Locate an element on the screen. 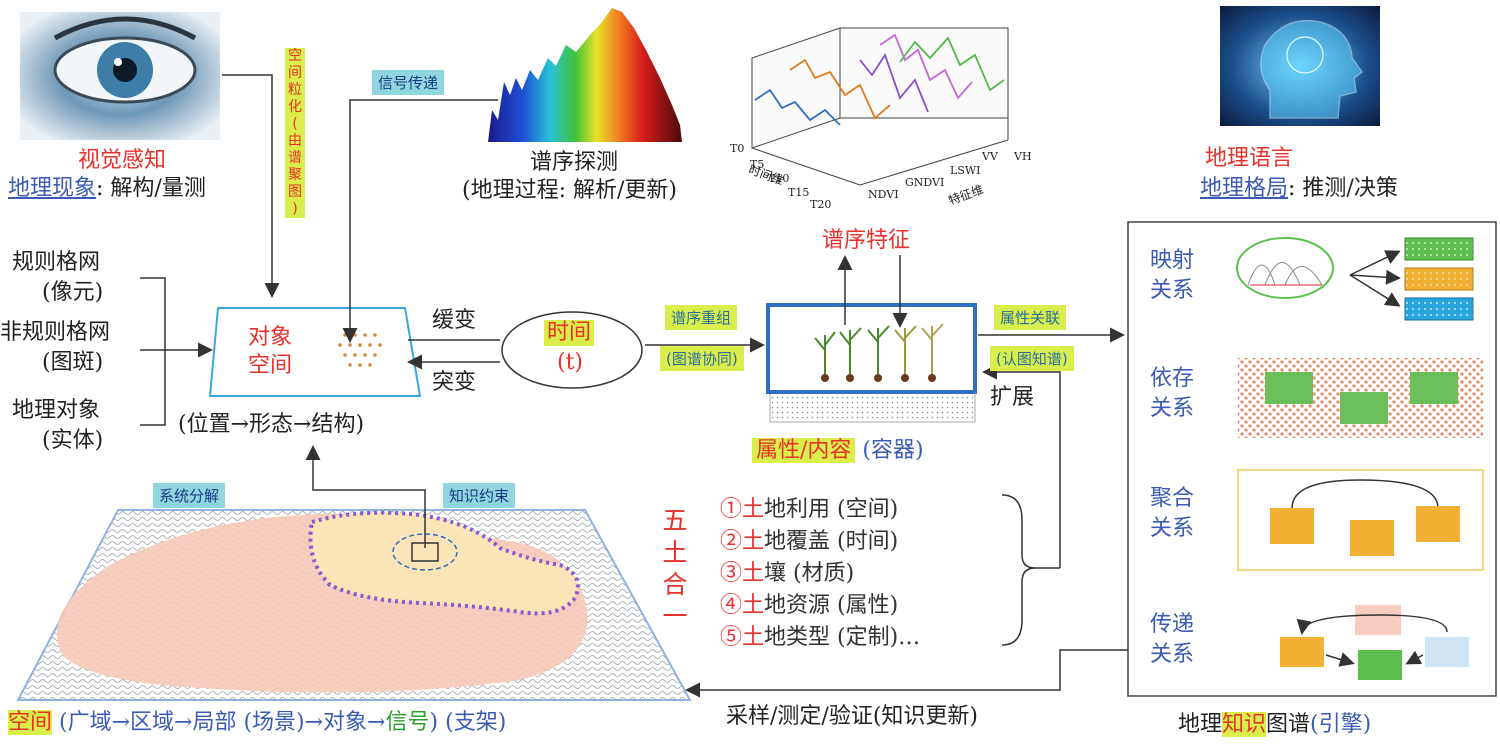  container-cont: (容器) is located at coordinates (893, 450).